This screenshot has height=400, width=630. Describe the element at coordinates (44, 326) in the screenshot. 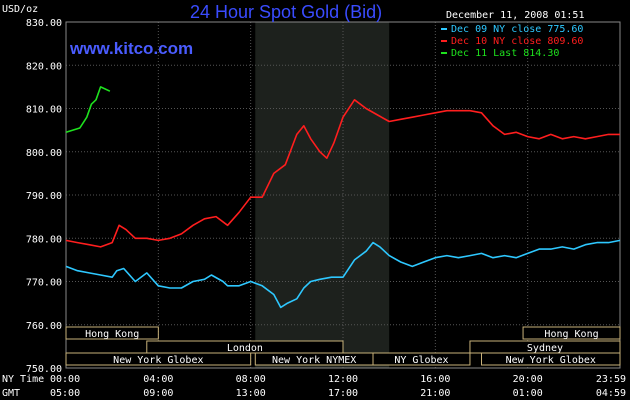

I see `y-tick-label: 760.00` at that location.